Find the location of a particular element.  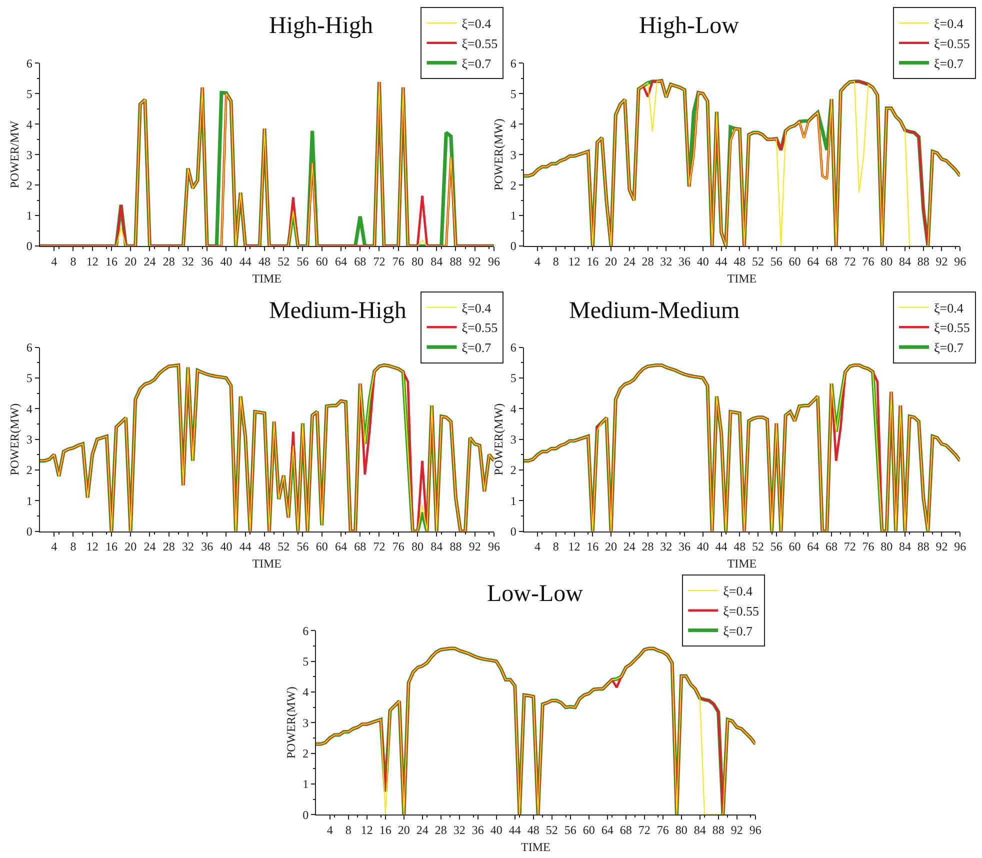

x-tick-label: 12 is located at coordinates (574, 547).